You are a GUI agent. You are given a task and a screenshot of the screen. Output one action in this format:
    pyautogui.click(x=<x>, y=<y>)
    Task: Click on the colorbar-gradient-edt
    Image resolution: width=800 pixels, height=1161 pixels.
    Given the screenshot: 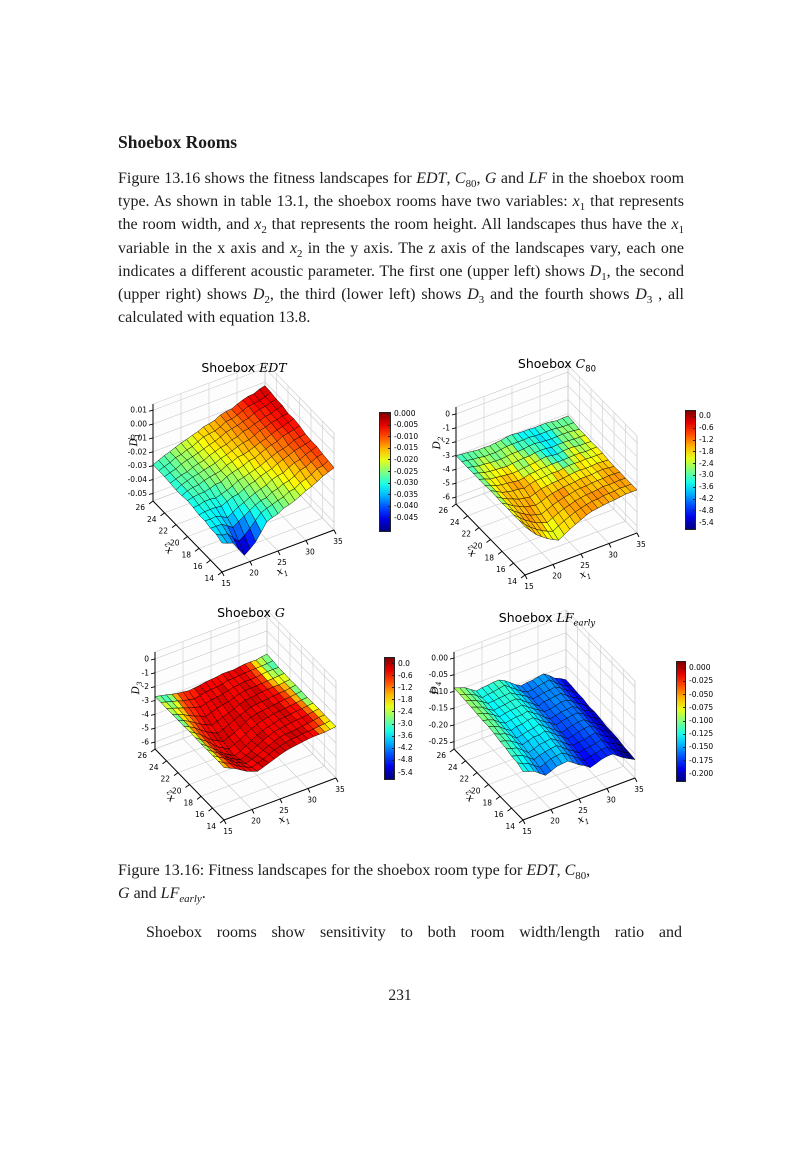 What is the action you would take?
    pyautogui.click(x=385, y=472)
    